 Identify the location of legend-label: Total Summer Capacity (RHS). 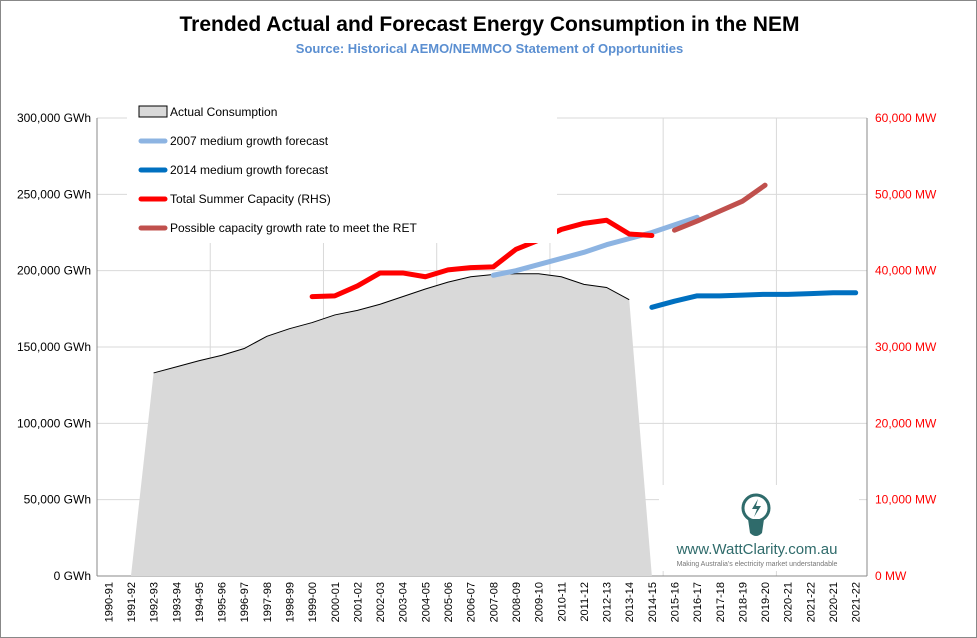
(250, 199).